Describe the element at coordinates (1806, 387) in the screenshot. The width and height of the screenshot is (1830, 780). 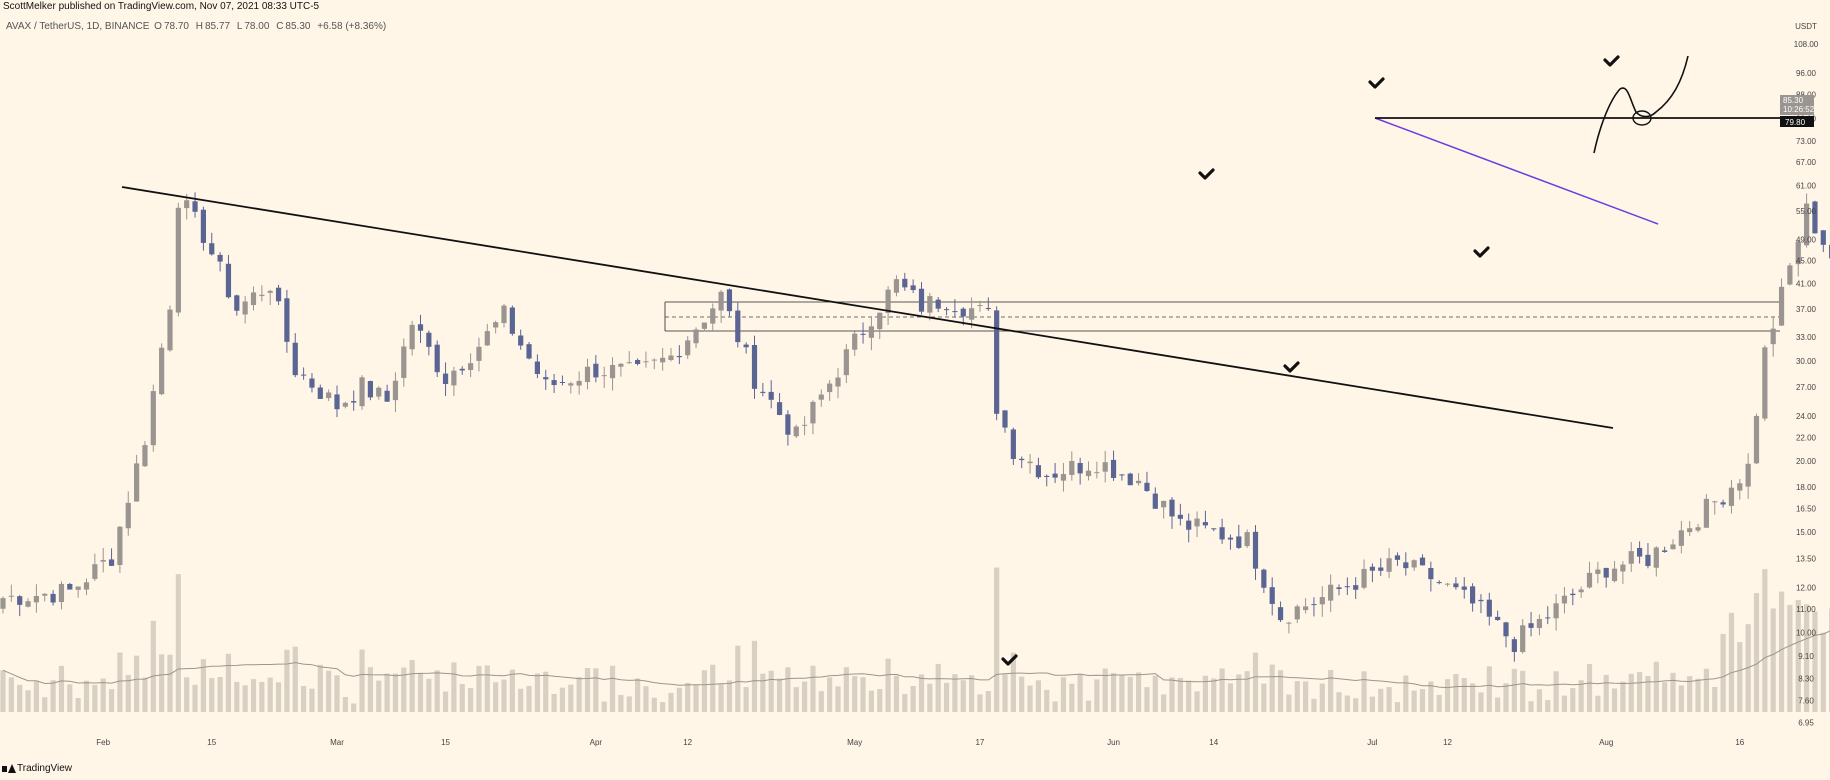
I see `price-tick-label: 27.00` at that location.